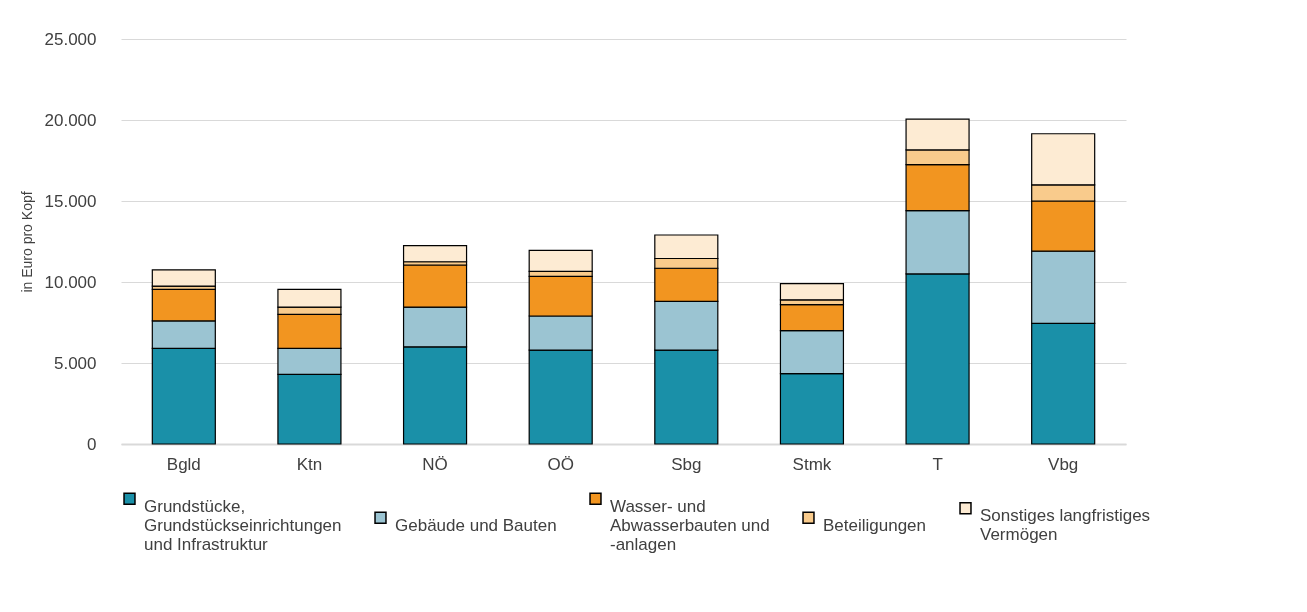  I want to click on x-tick-label: NÖ, so click(435, 464).